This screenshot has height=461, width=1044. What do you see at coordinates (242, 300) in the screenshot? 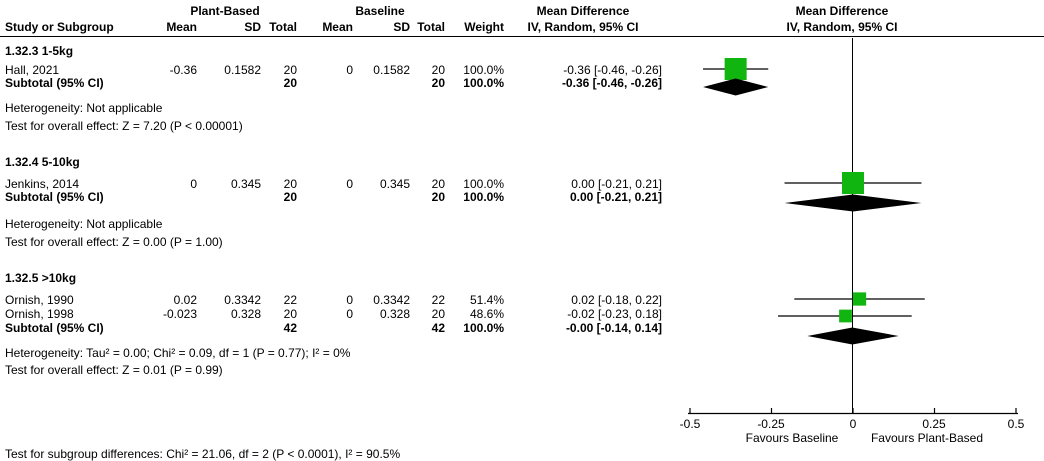
I see `plant-sd: 0.3342` at bounding box center [242, 300].